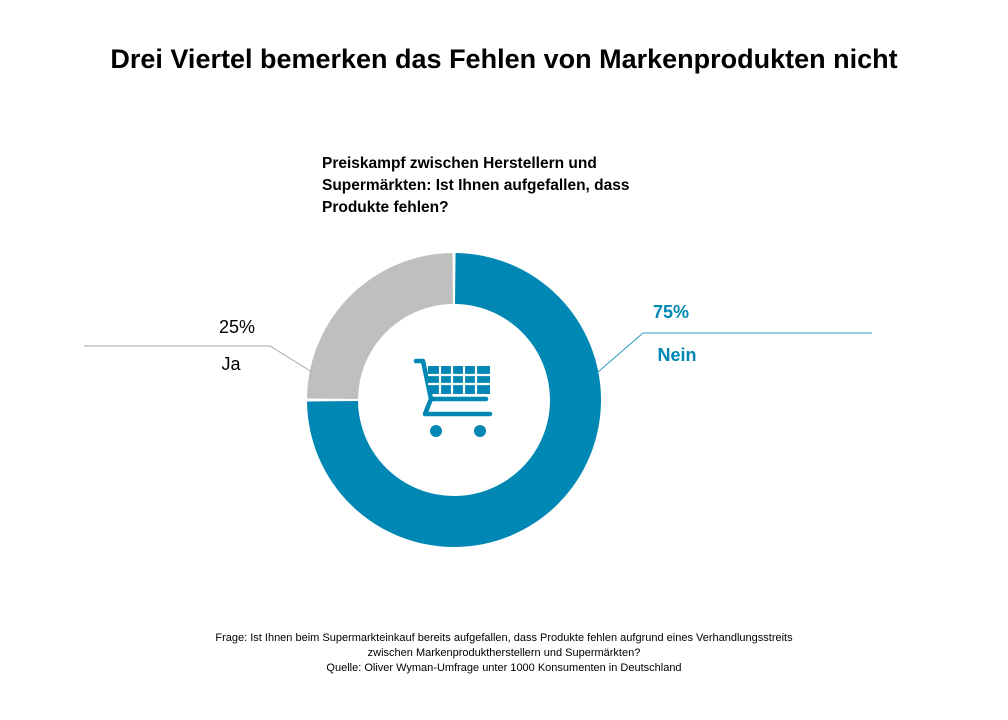 The width and height of the screenshot is (1008, 720). I want to click on shopping-cart-icon, so click(453, 397).